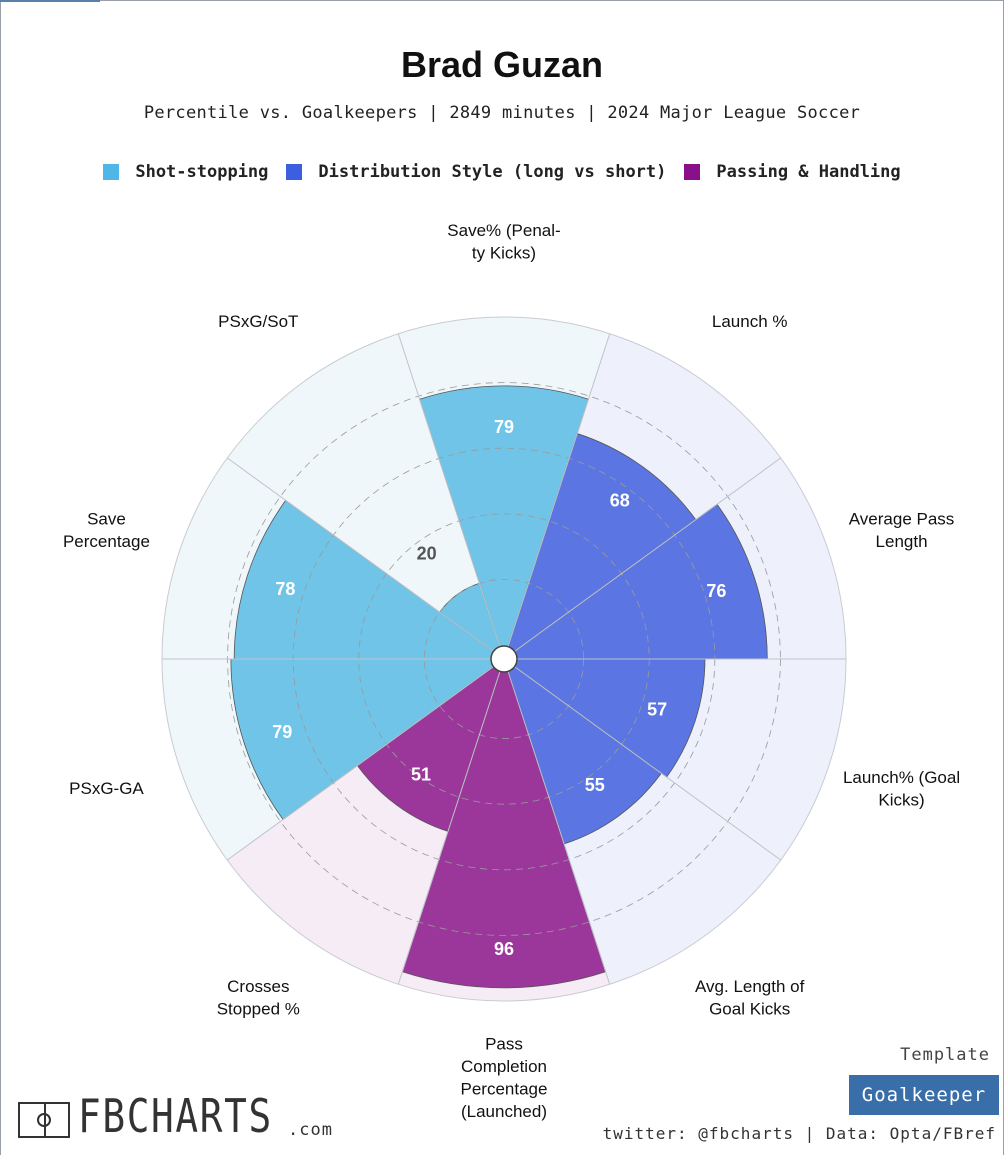 The height and width of the screenshot is (1156, 1004). Describe the element at coordinates (945, 1055) in the screenshot. I see `template-label: Template` at that location.